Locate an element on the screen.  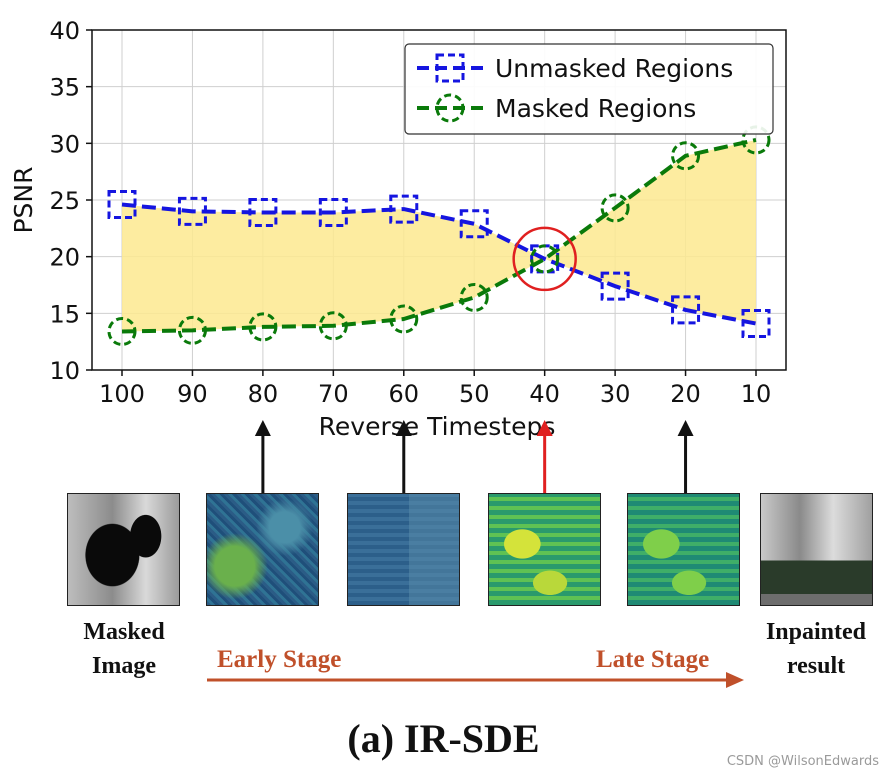
inpainted-result-thumbnail is located at coordinates (816, 549).